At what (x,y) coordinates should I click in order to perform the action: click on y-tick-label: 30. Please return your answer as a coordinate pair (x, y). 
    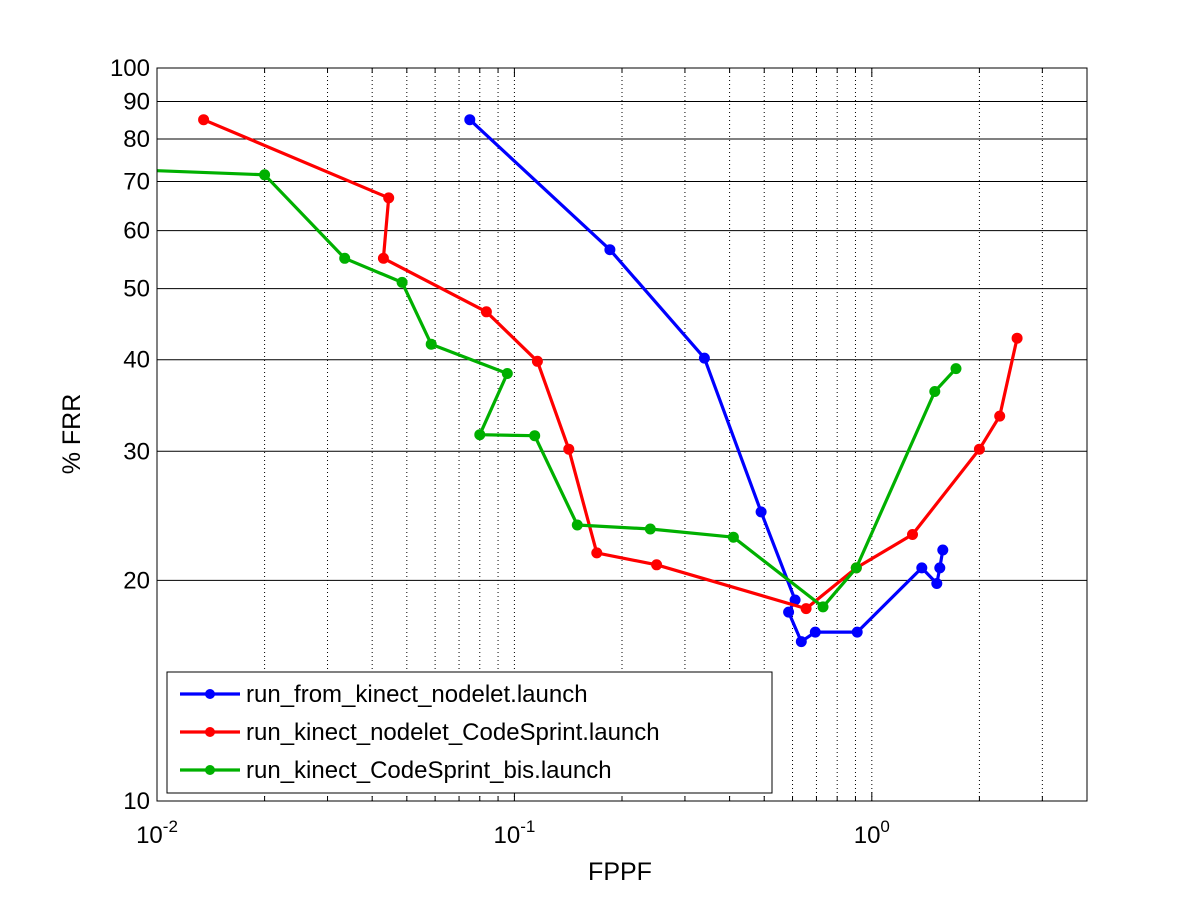
    Looking at the image, I should click on (136, 451).